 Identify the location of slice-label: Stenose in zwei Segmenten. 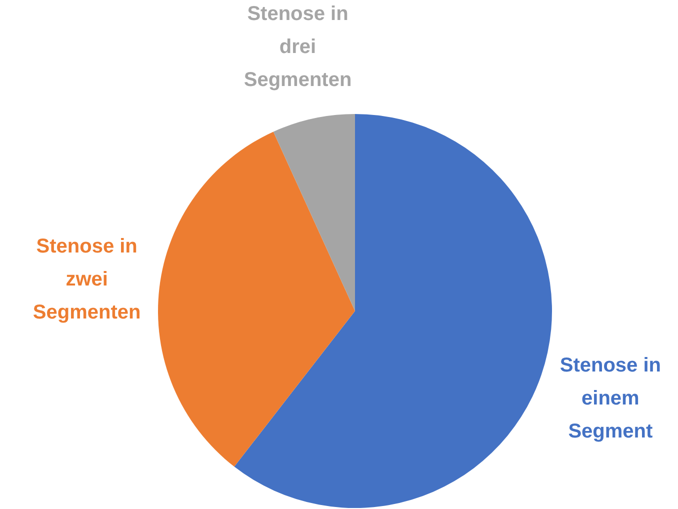
(86, 280).